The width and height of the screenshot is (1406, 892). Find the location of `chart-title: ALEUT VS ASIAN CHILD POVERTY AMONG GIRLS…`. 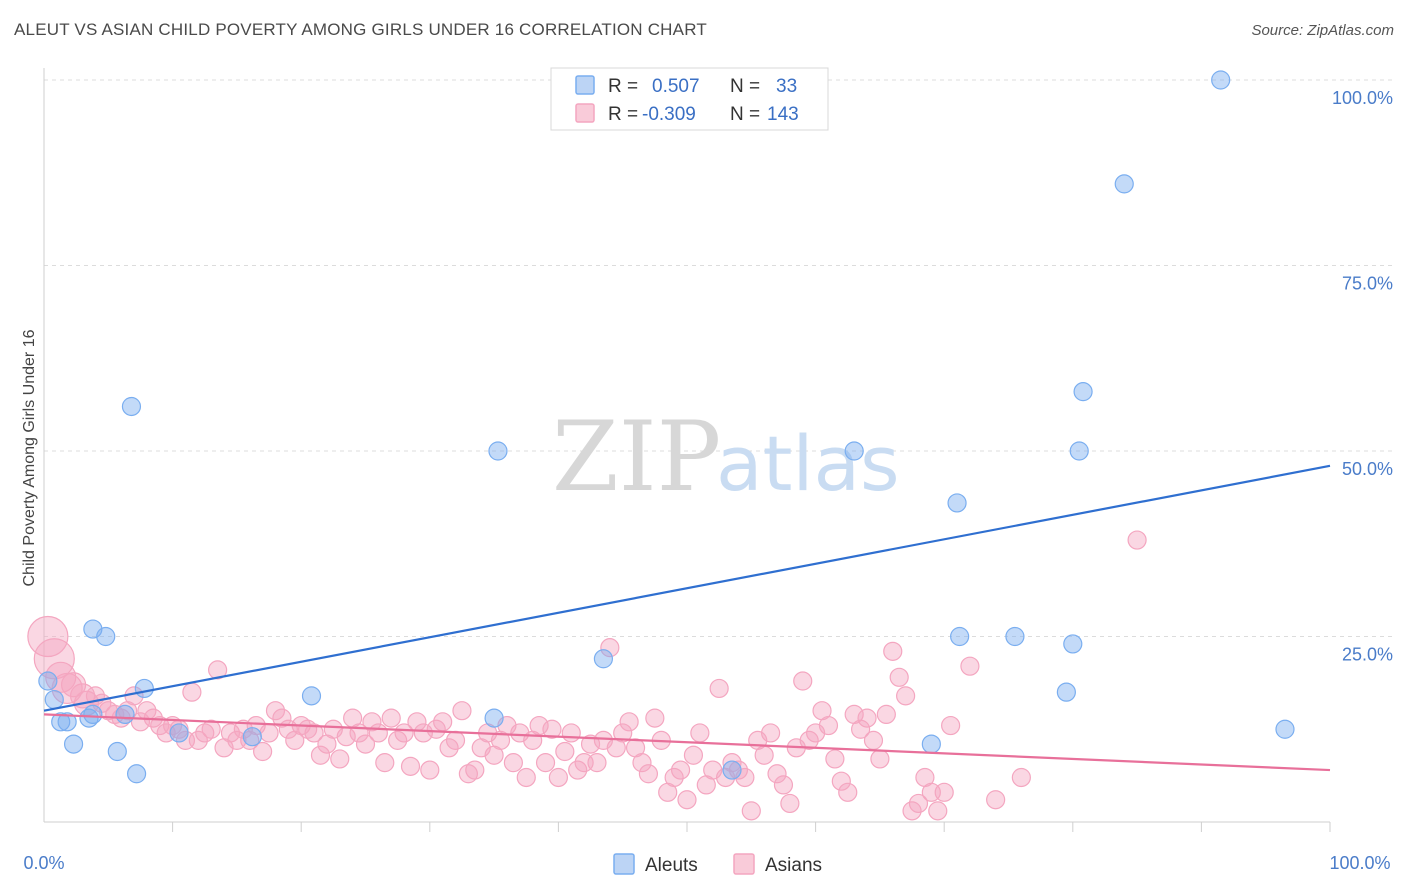

chart-title: ALEUT VS ASIAN CHILD POVERTY AMONG GIRLS… is located at coordinates (360, 29).